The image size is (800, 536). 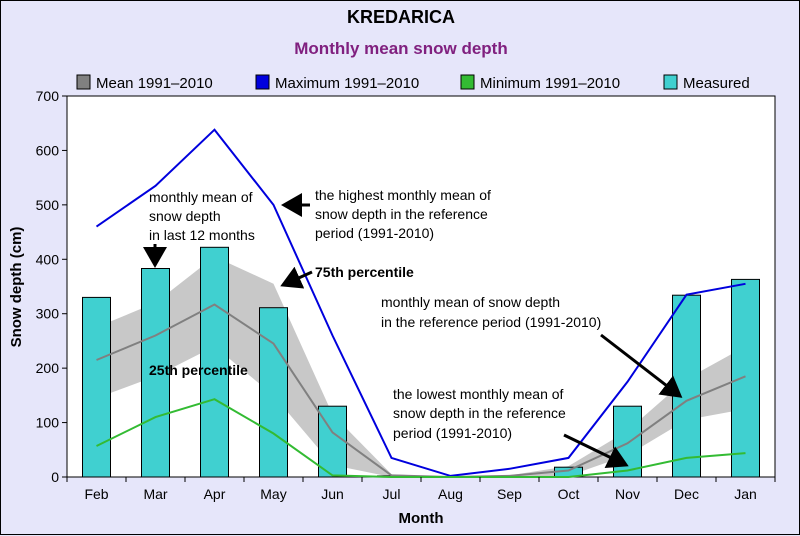 What do you see at coordinates (48, 259) in the screenshot?
I see `y-tick-label: 400` at bounding box center [48, 259].